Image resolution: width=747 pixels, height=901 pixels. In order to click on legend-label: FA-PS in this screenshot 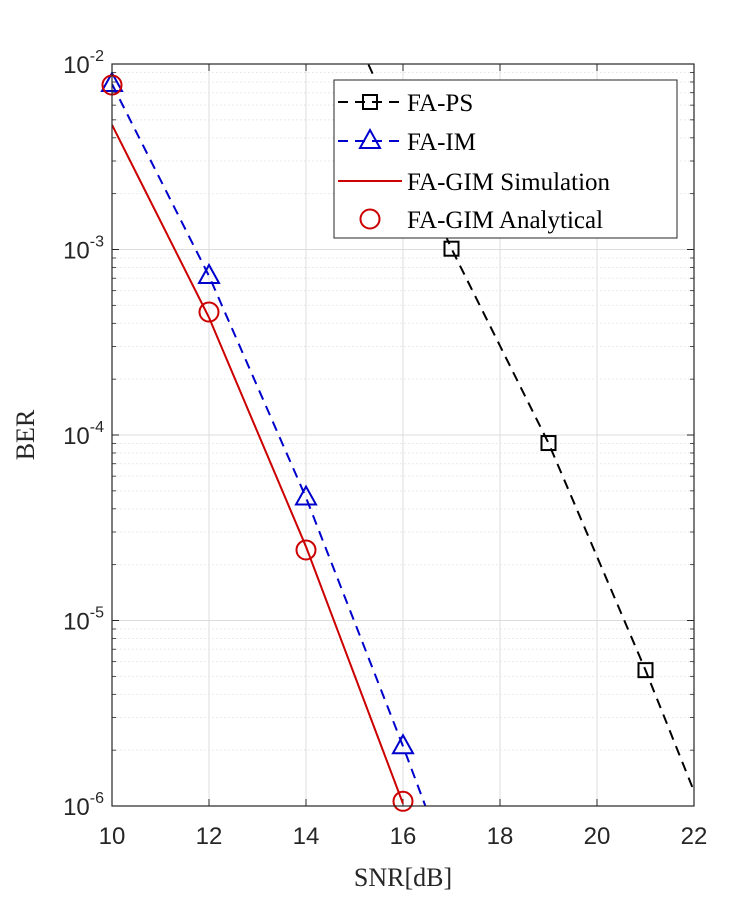, I will do `click(440, 103)`.